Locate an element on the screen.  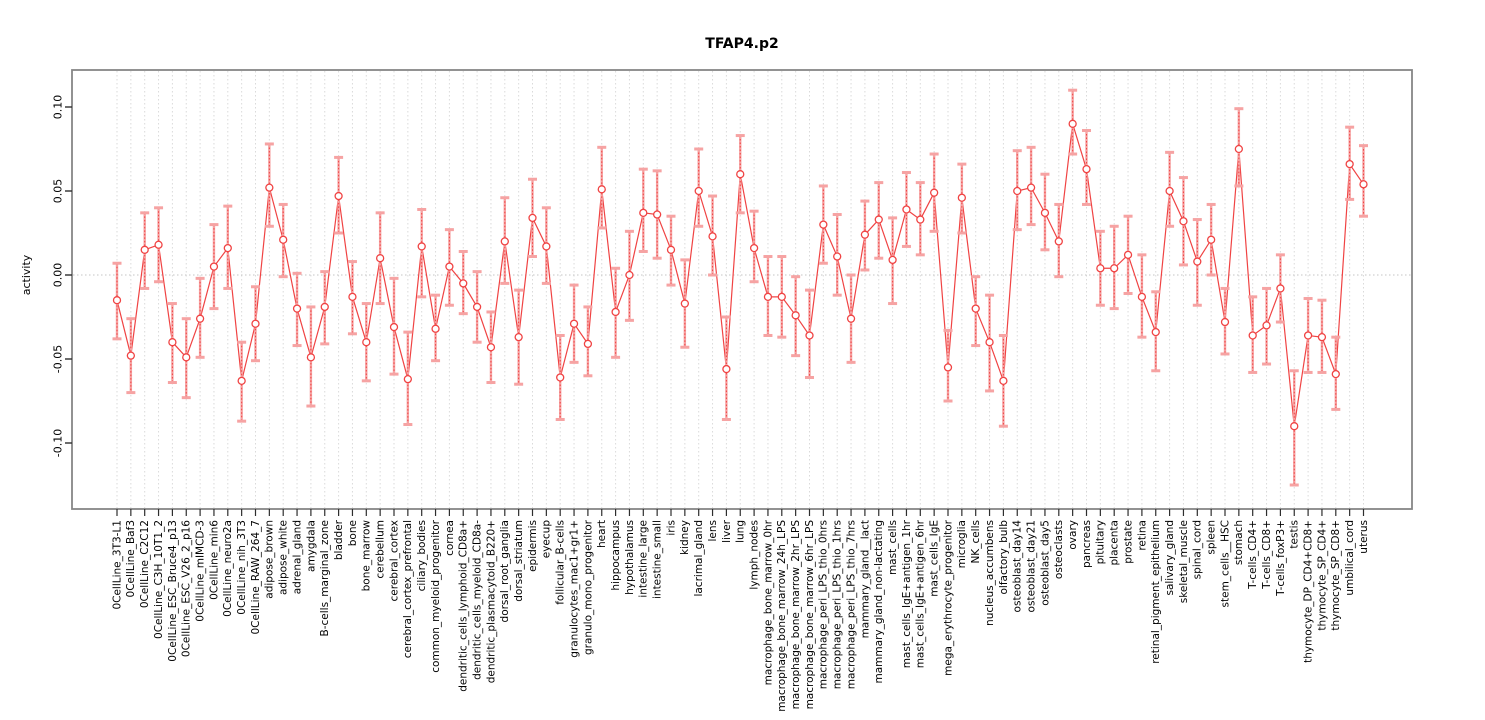
x-tick-label: dorsal_root_ganglia is located at coordinates (505, 571).